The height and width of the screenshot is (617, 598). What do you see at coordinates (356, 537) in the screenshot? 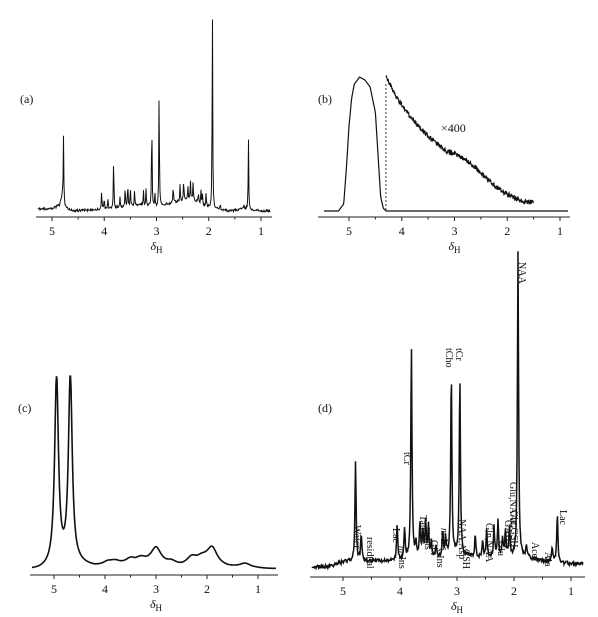
I see `peak-annotation: Water` at bounding box center [356, 537].